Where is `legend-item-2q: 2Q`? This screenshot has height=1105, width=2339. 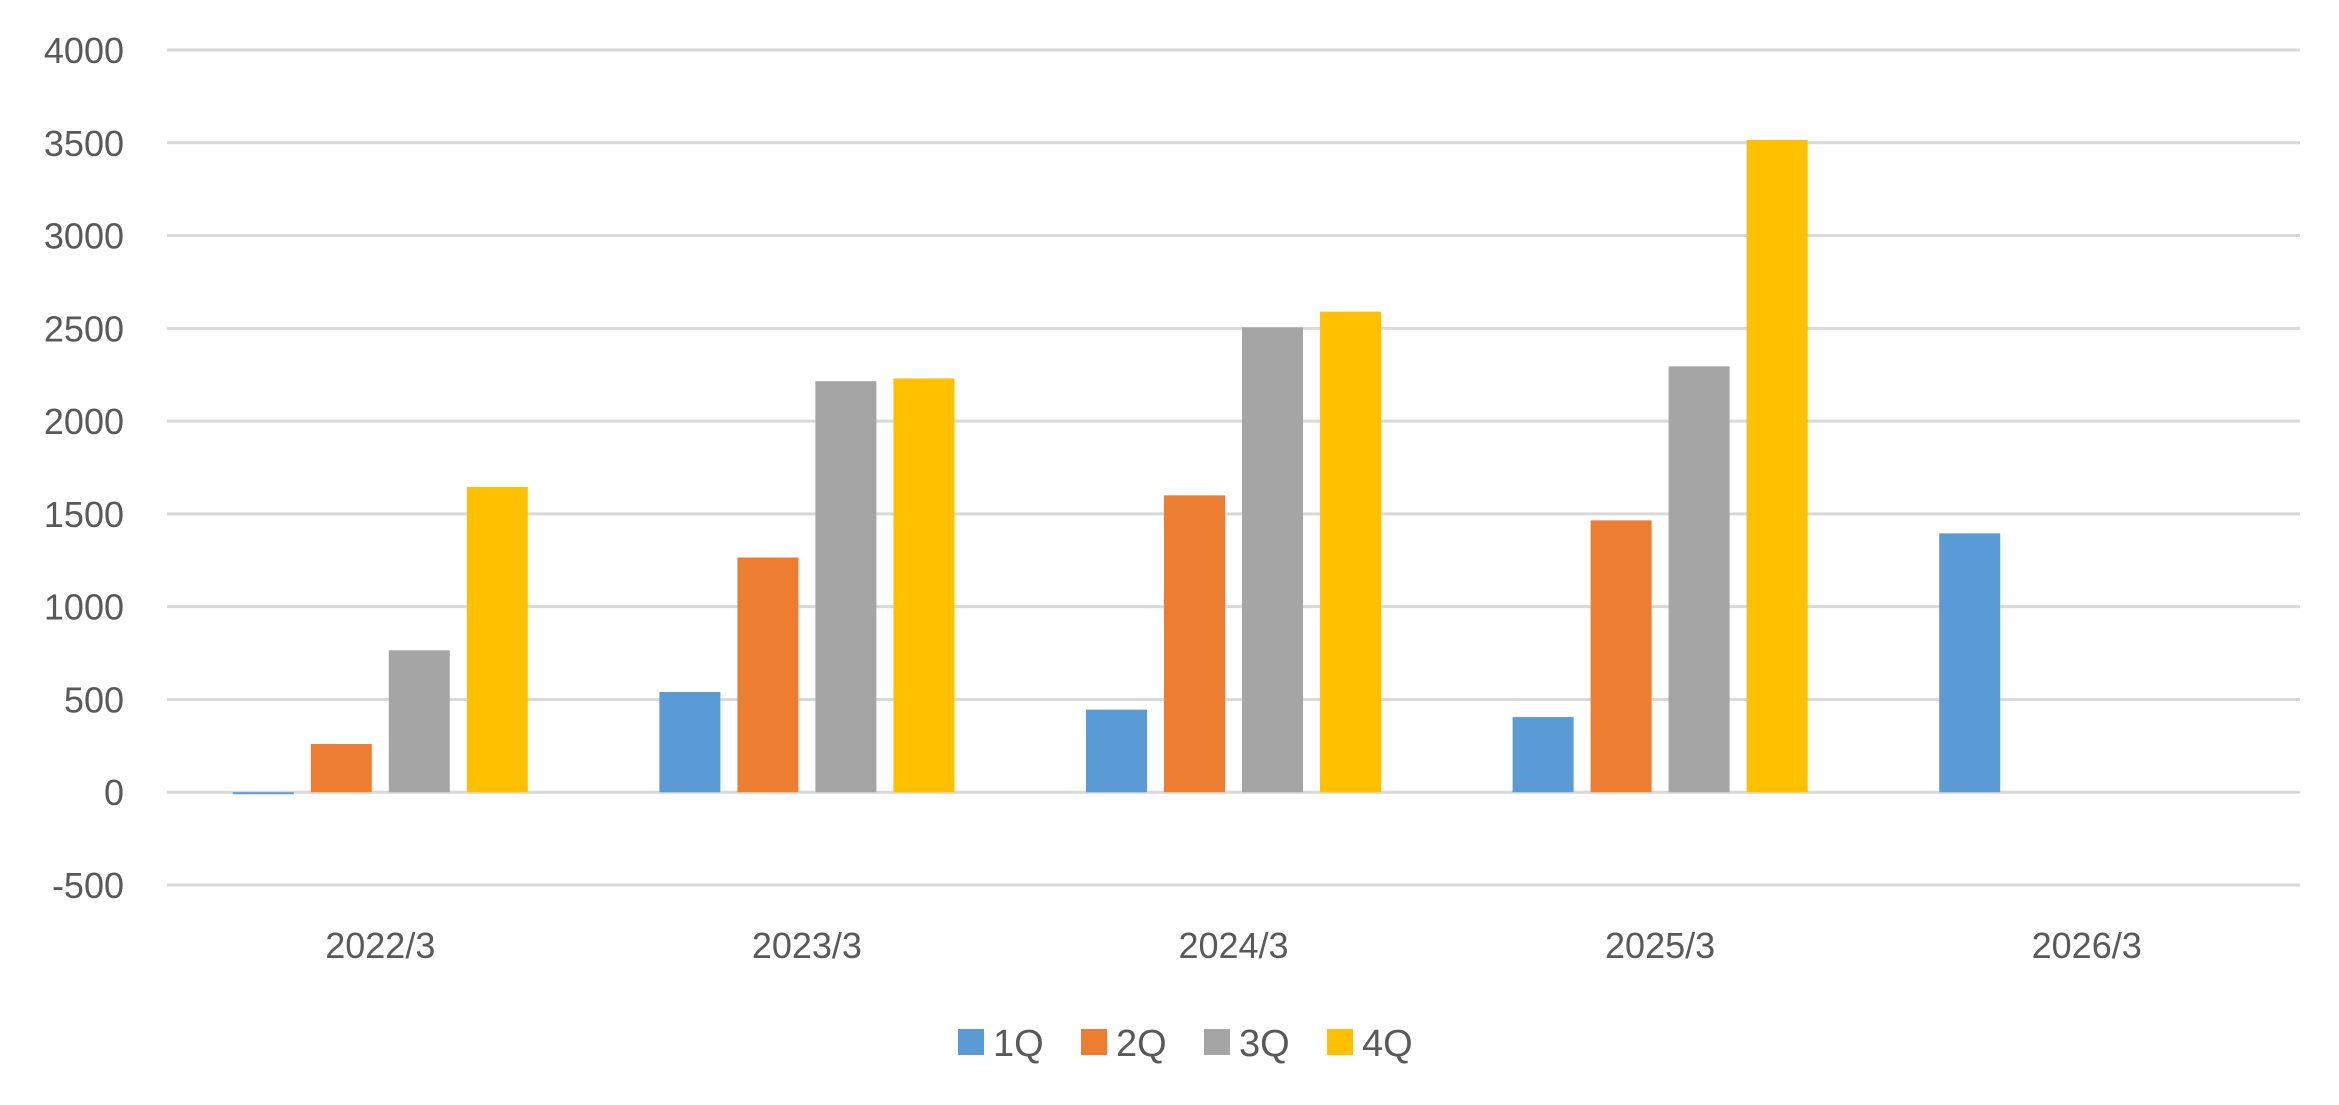
legend-item-2q: 2Q is located at coordinates (1124, 1044).